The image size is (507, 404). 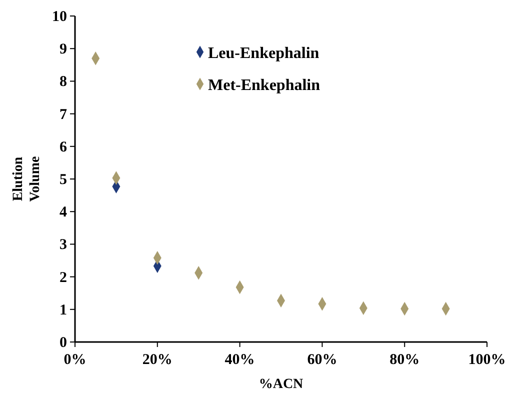 I want to click on y-tick-label: 10, so click(x=59, y=17).